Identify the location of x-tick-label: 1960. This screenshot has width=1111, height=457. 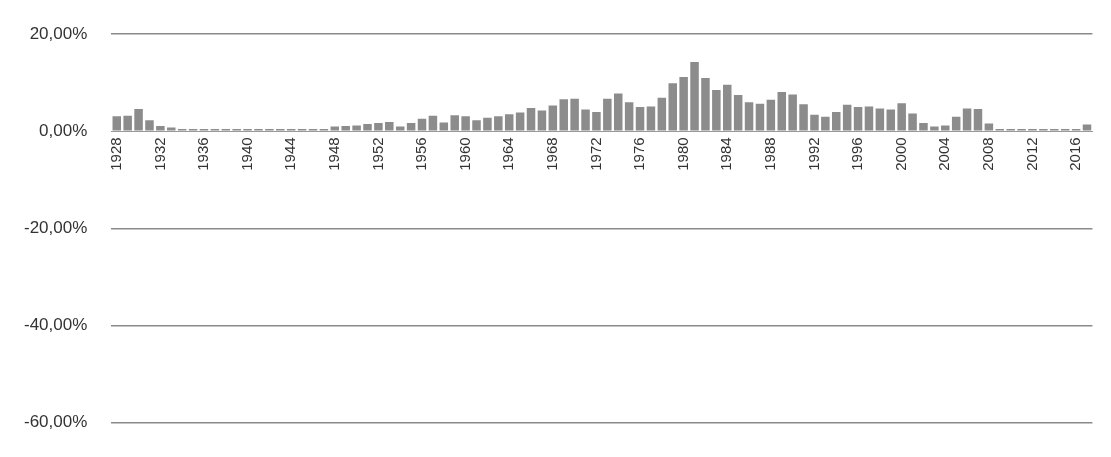
(464, 154).